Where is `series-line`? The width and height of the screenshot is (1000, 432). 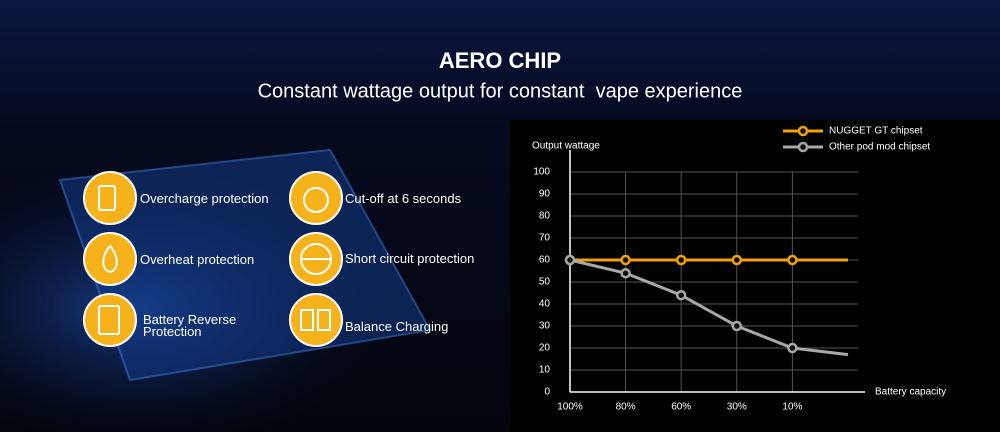 series-line is located at coordinates (709, 307).